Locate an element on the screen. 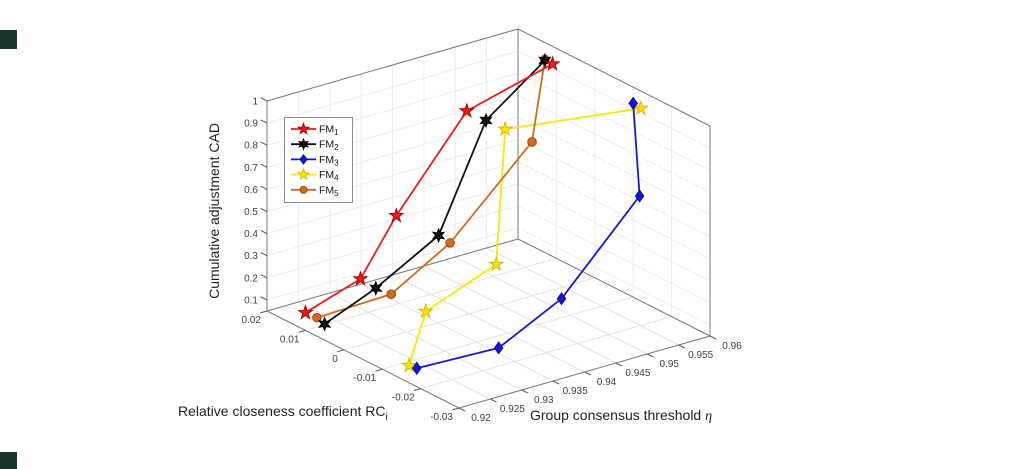 This screenshot has width=1024, height=469. x-tick-label: 0.925 is located at coordinates (512, 409).